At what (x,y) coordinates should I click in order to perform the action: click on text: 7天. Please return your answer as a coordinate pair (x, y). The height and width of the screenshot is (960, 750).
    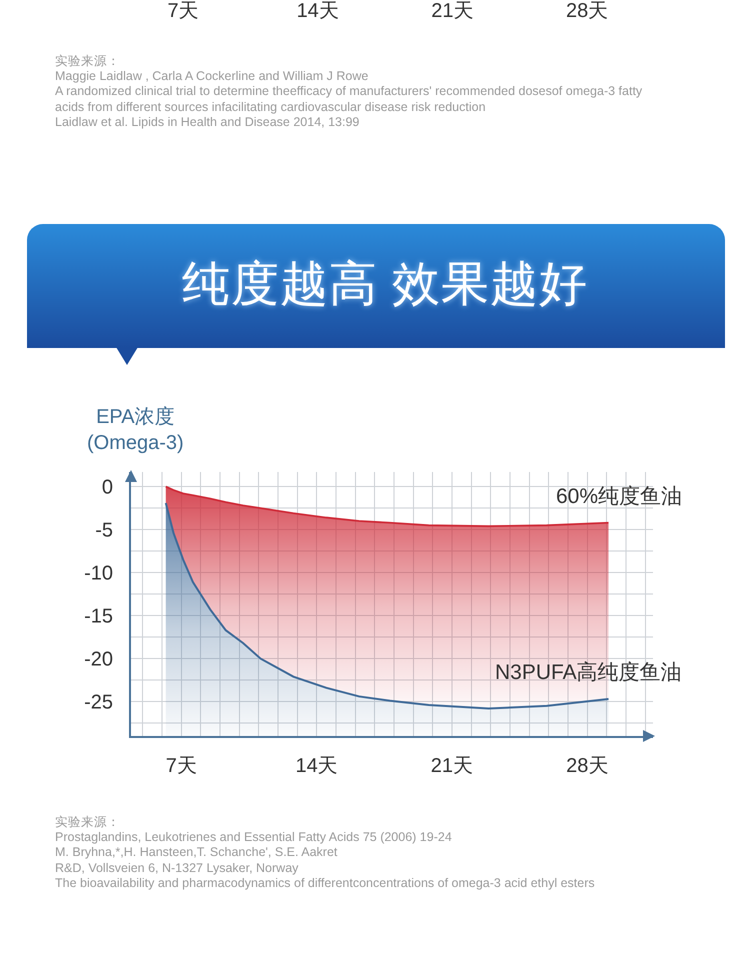
    Looking at the image, I should click on (183, 11).